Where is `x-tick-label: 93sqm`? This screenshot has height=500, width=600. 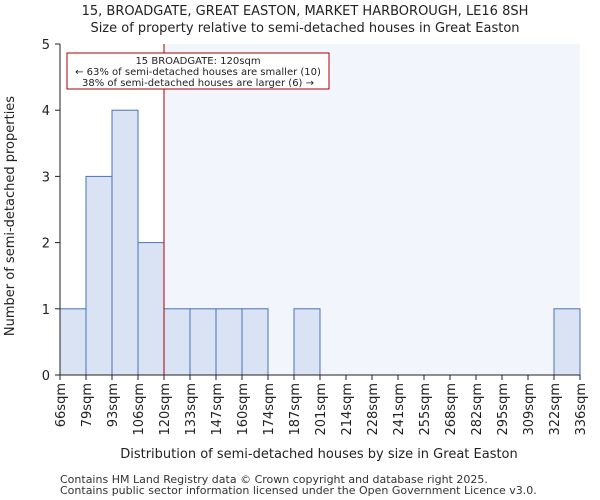 x-tick-label: 93sqm is located at coordinates (113, 405).